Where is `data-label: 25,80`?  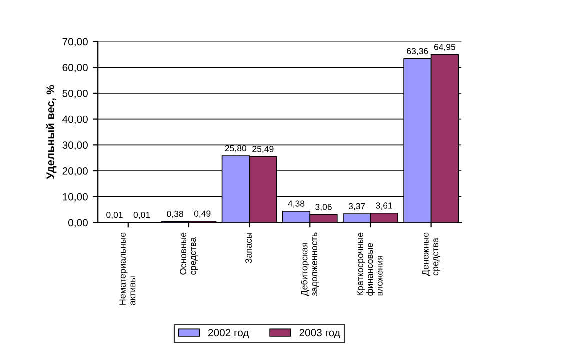 data-label: 25,80 is located at coordinates (236, 149).